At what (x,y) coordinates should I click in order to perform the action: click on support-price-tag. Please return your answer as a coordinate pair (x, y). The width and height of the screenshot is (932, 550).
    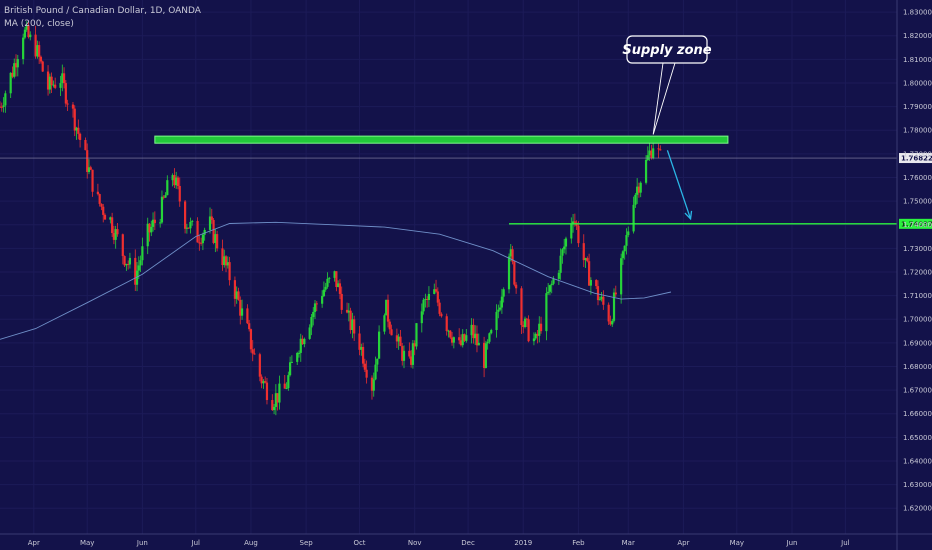
    Looking at the image, I should click on (915, 223).